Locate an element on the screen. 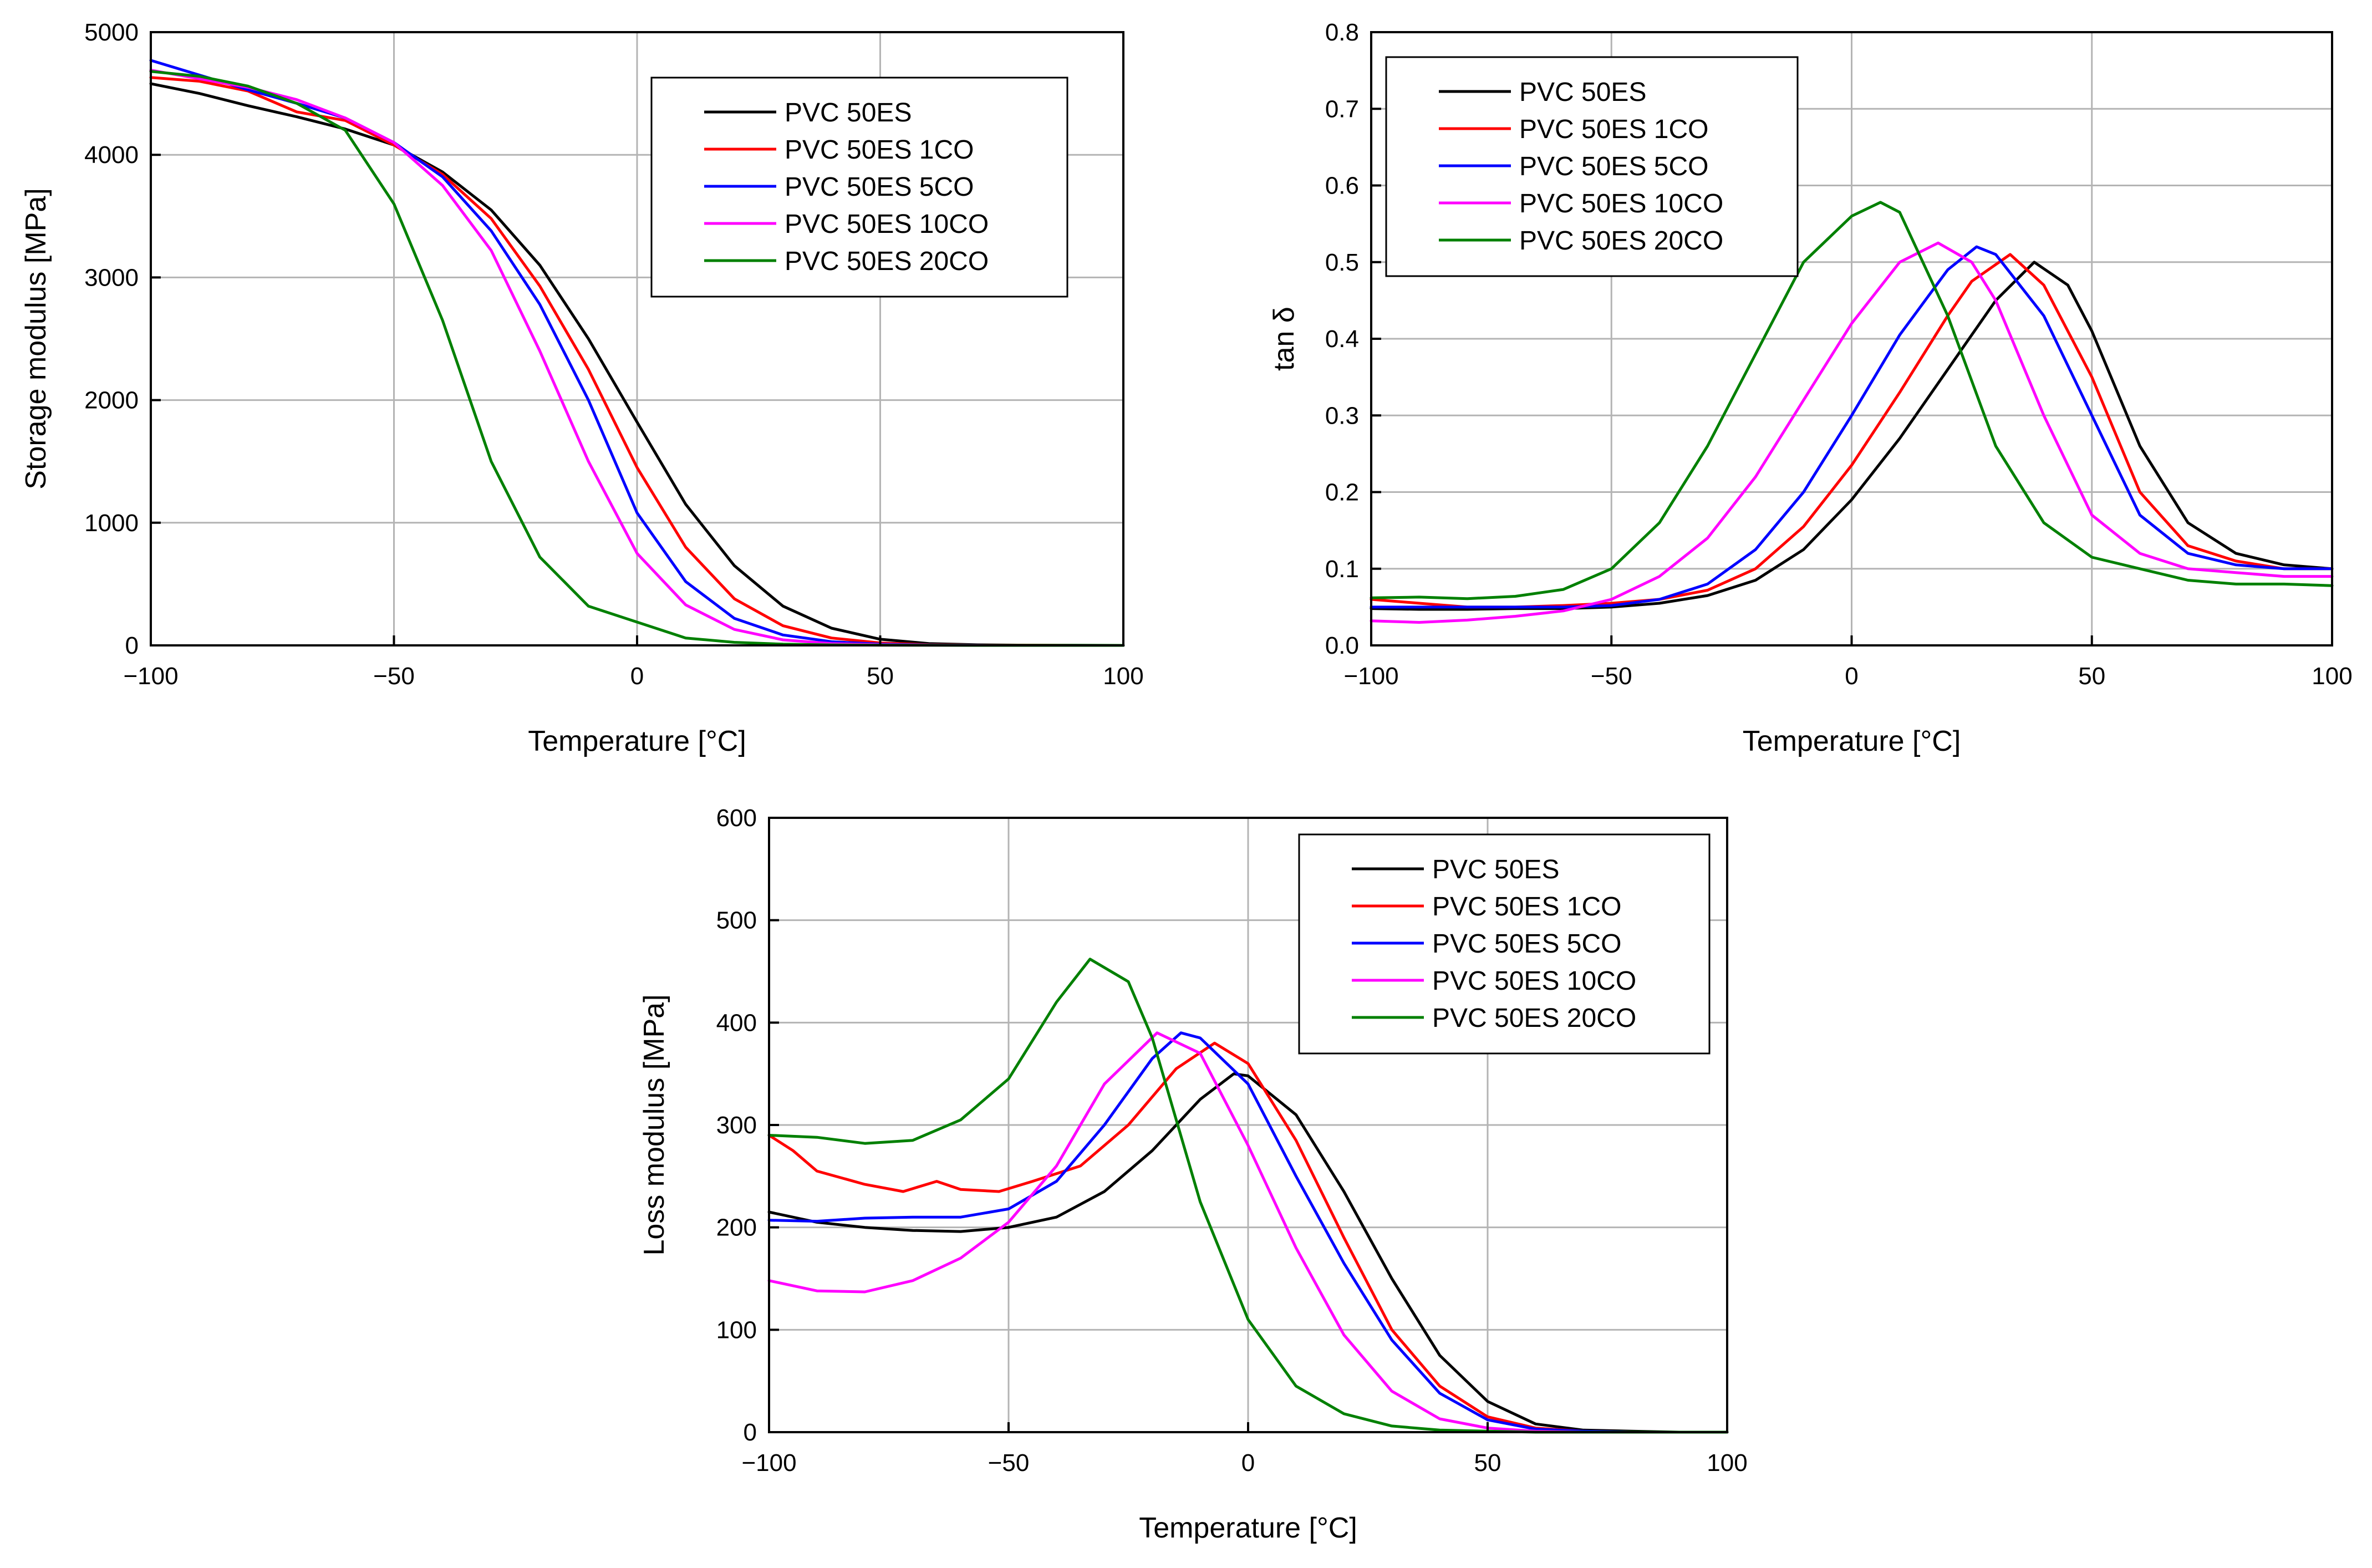 This screenshot has height=1568, width=2372. y-tick-label: 0.7 is located at coordinates (1342, 109).